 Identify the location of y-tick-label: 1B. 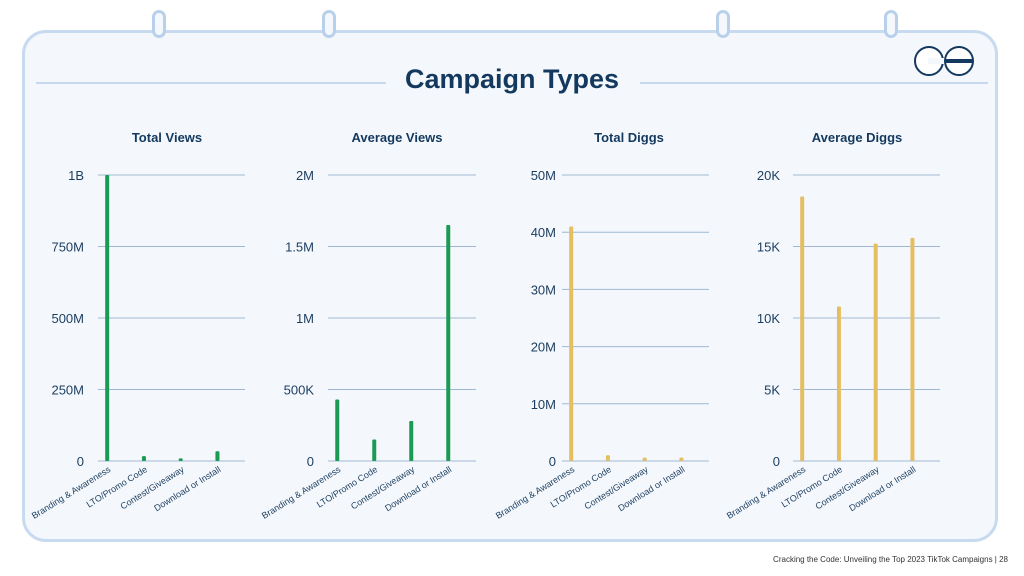
(76, 175).